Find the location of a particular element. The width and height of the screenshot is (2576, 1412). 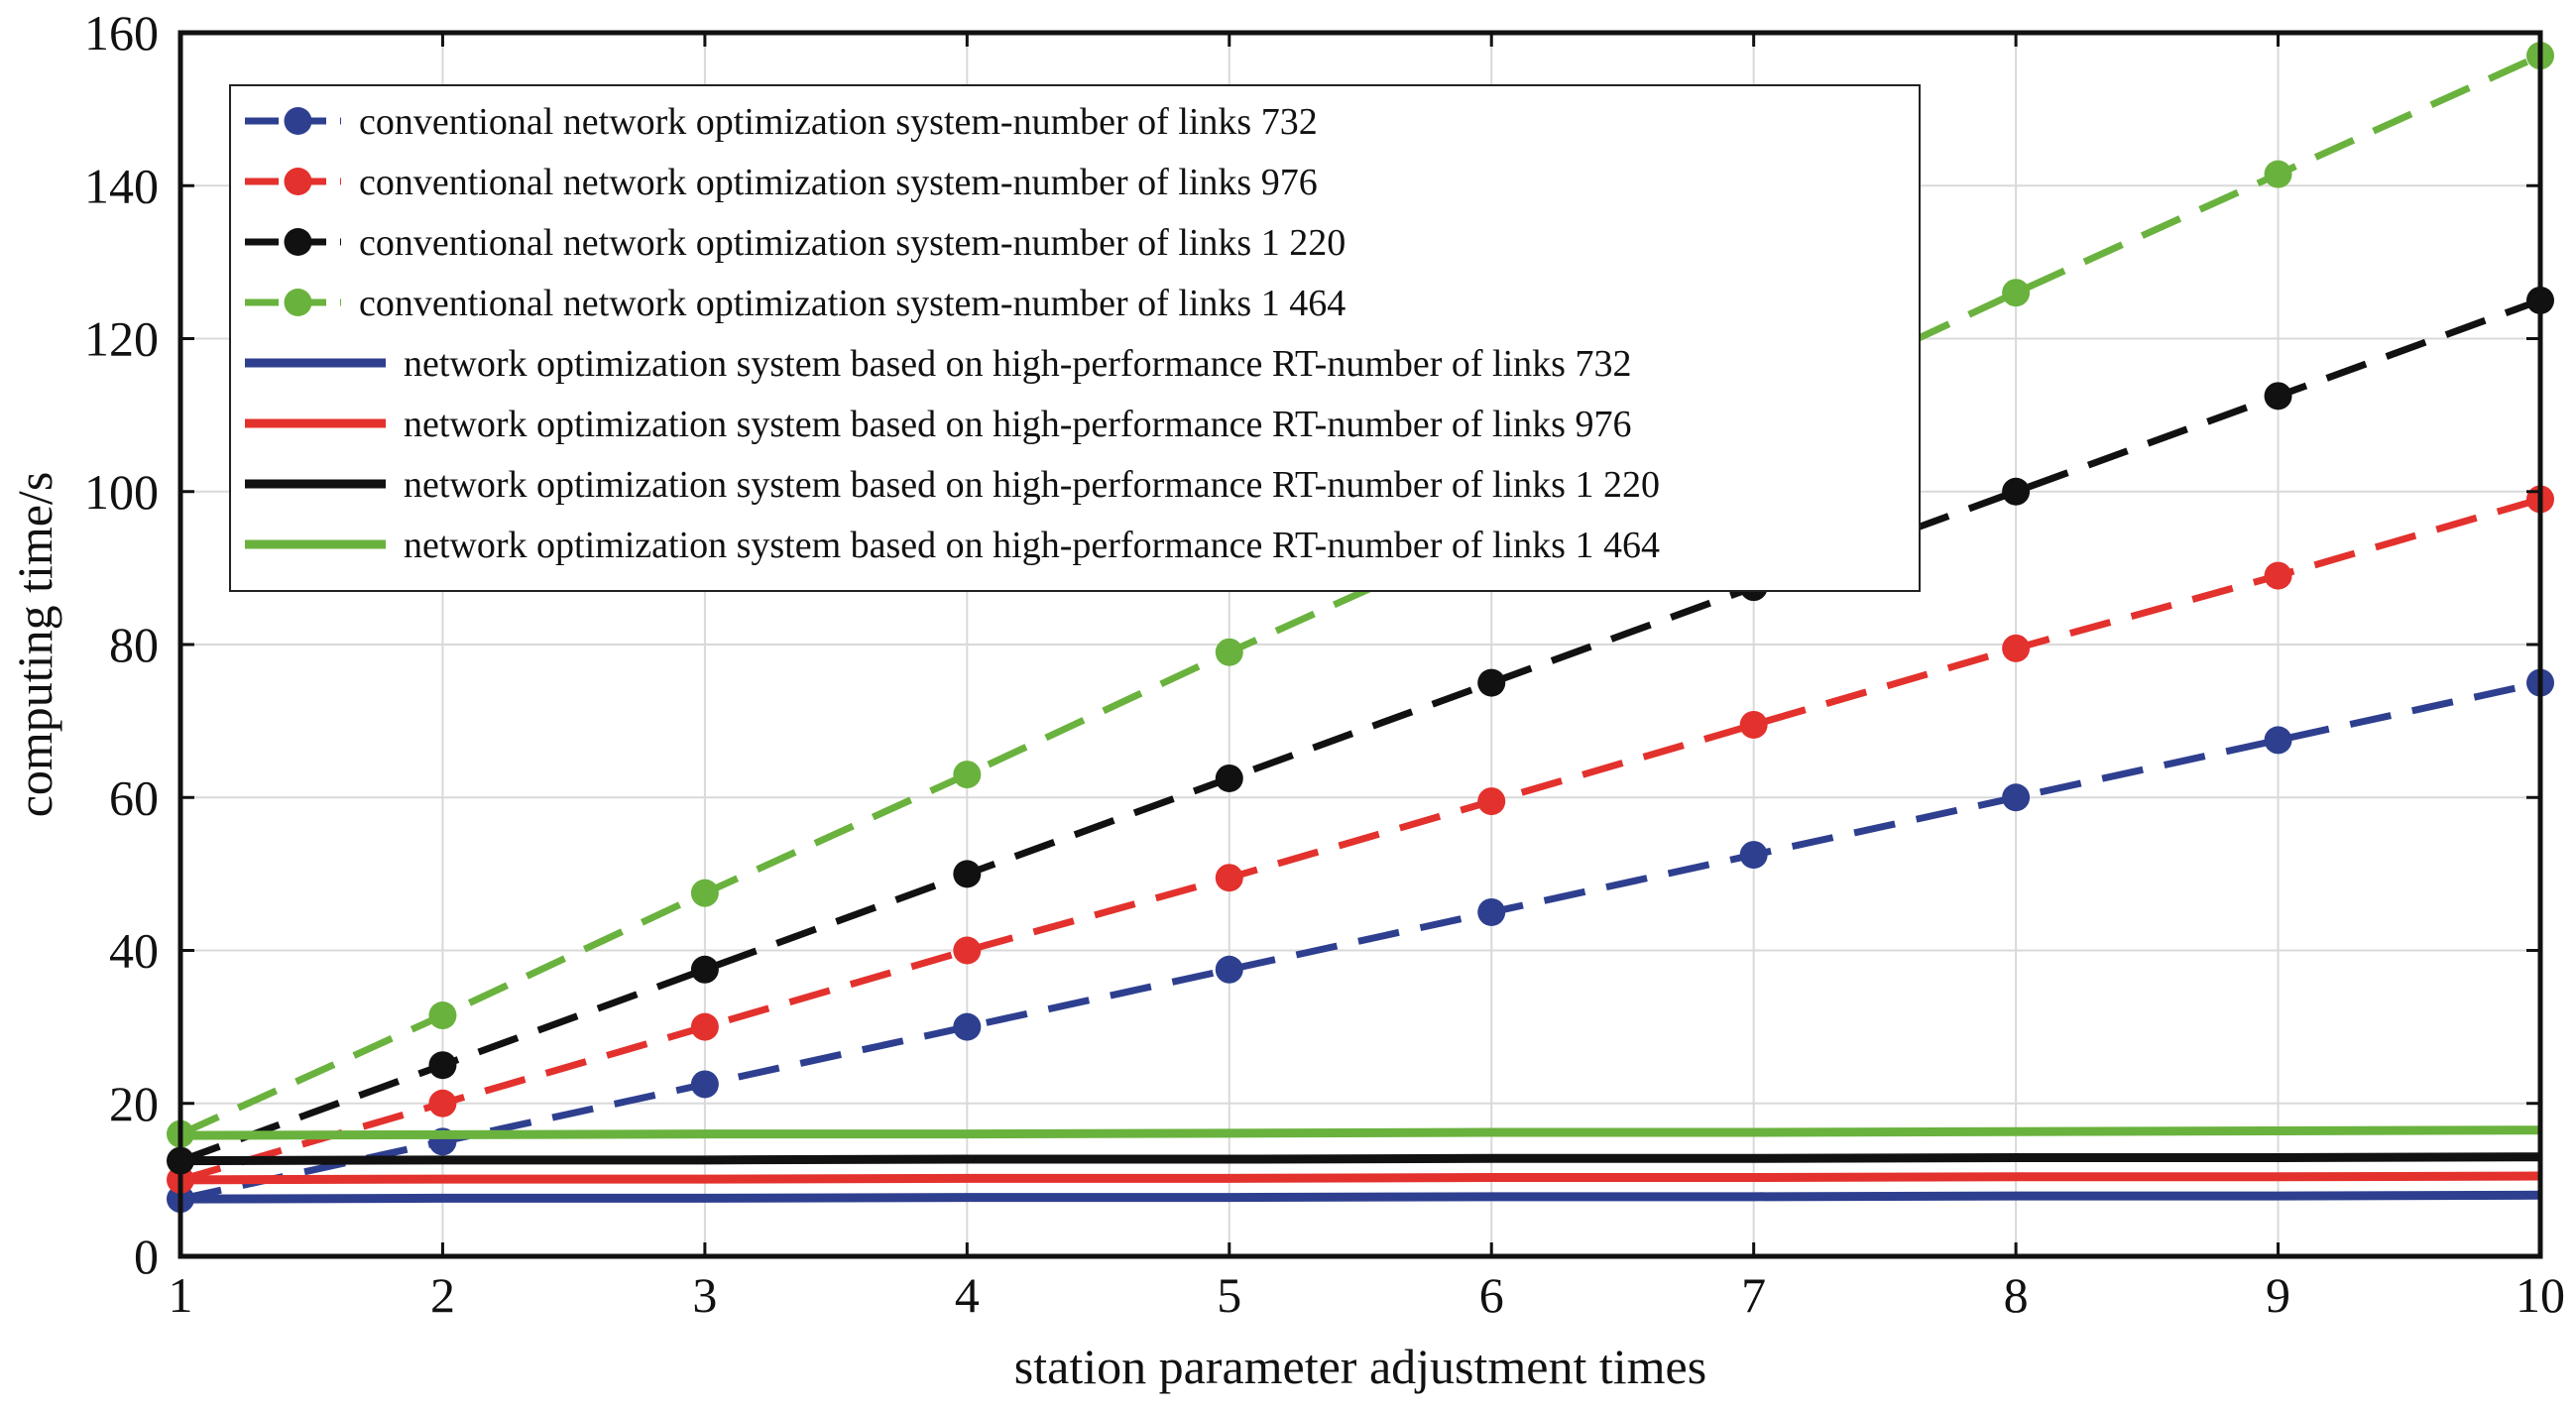

x-tick-label: 6 is located at coordinates (1491, 1295).